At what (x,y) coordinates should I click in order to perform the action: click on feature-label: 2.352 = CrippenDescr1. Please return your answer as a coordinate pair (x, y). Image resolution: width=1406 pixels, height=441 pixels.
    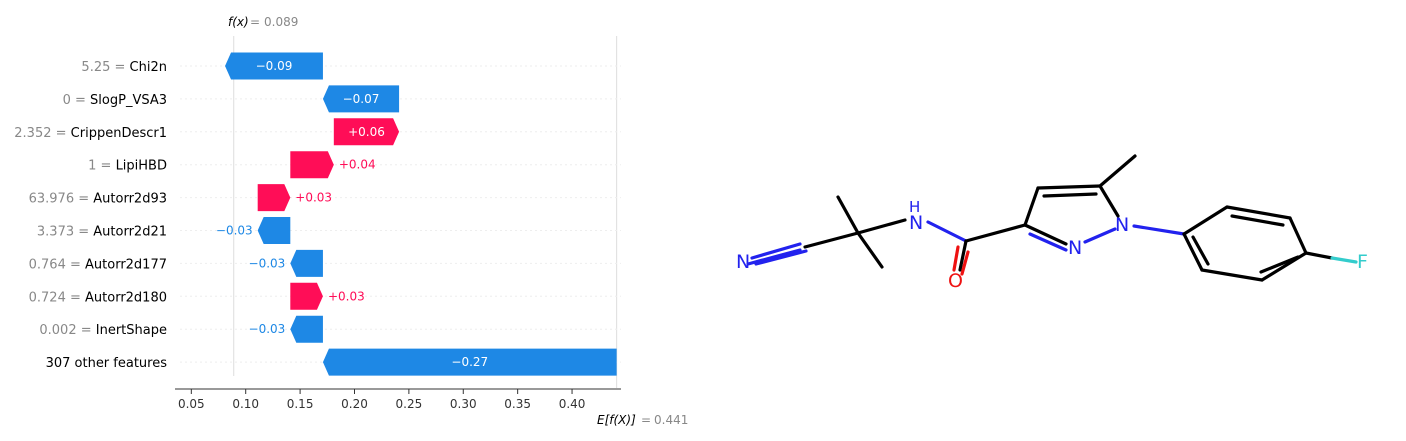
    Looking at the image, I should click on (90, 133).